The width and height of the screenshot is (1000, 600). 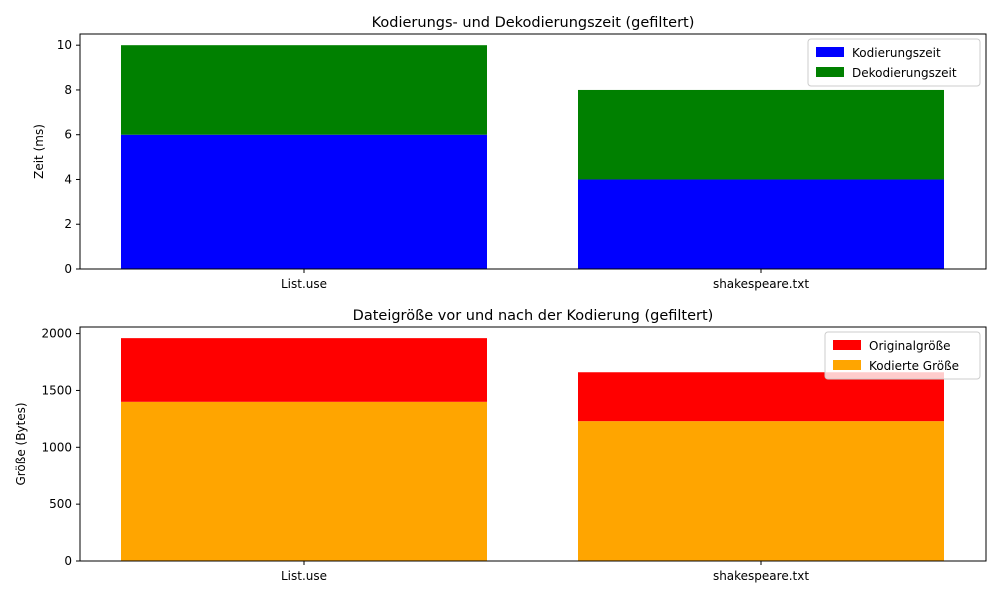 I want to click on y-axis-label: Größe (Bytes), so click(x=21, y=443).